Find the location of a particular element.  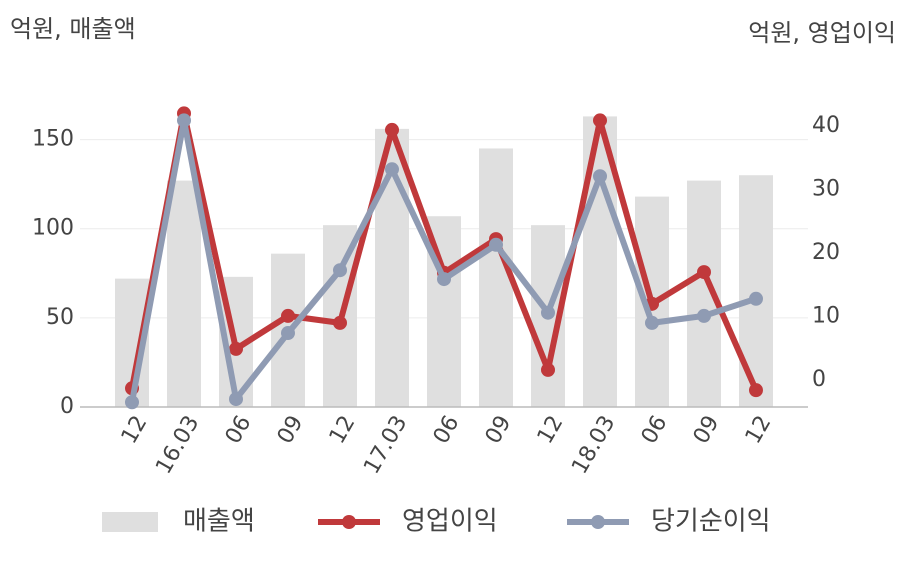

y-tick-label: 50 is located at coordinates (60, 317).